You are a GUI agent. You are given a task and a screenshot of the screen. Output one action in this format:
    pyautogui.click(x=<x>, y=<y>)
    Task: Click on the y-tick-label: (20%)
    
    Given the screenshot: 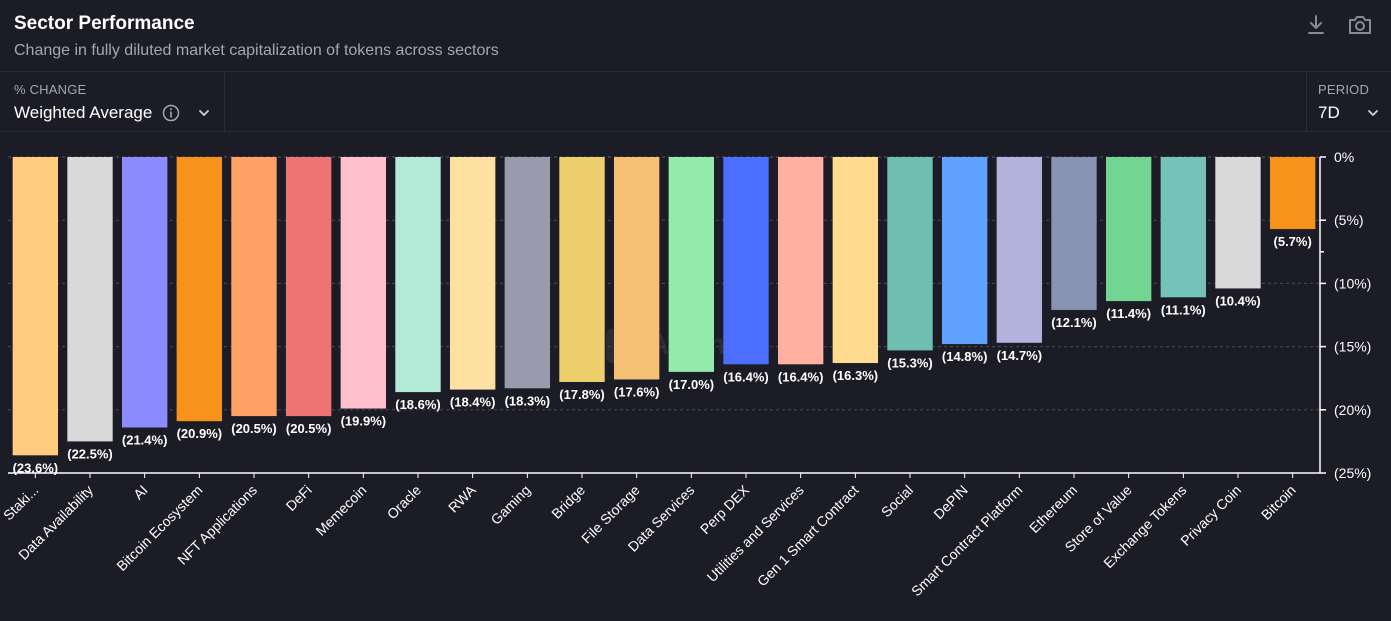 What is the action you would take?
    pyautogui.click(x=1352, y=410)
    